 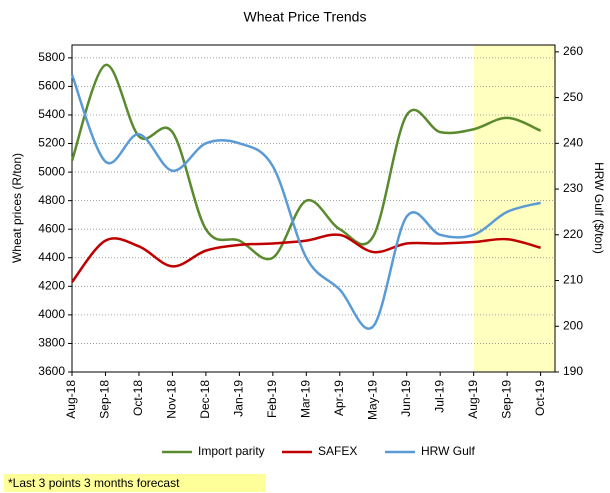 What do you see at coordinates (305, 17) in the screenshot?
I see `chart-title: Wheat Price Trends` at bounding box center [305, 17].